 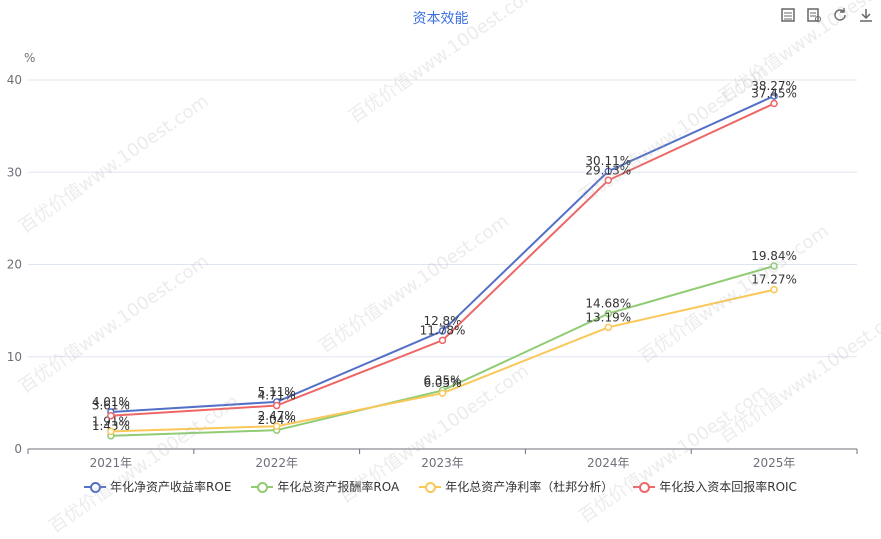 What do you see at coordinates (814, 15) in the screenshot?
I see `restore-icon` at bounding box center [814, 15].